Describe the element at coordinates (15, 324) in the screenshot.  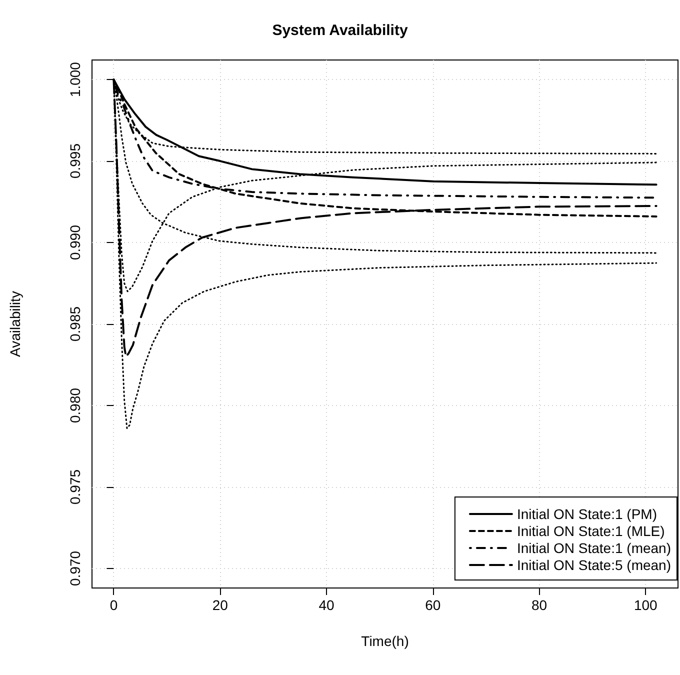
I see `y-axis-title: Availability` at that location.